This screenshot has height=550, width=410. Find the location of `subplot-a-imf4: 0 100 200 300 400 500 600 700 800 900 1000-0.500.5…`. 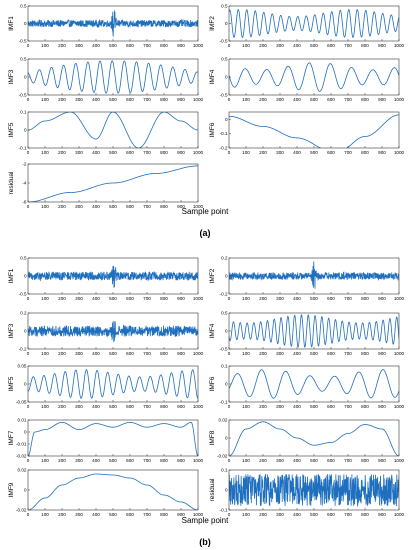

subplot-a-imf4: 0 100 200 300 400 500 600 700 800 900 1000-0.500.5… is located at coordinates (307, 79).